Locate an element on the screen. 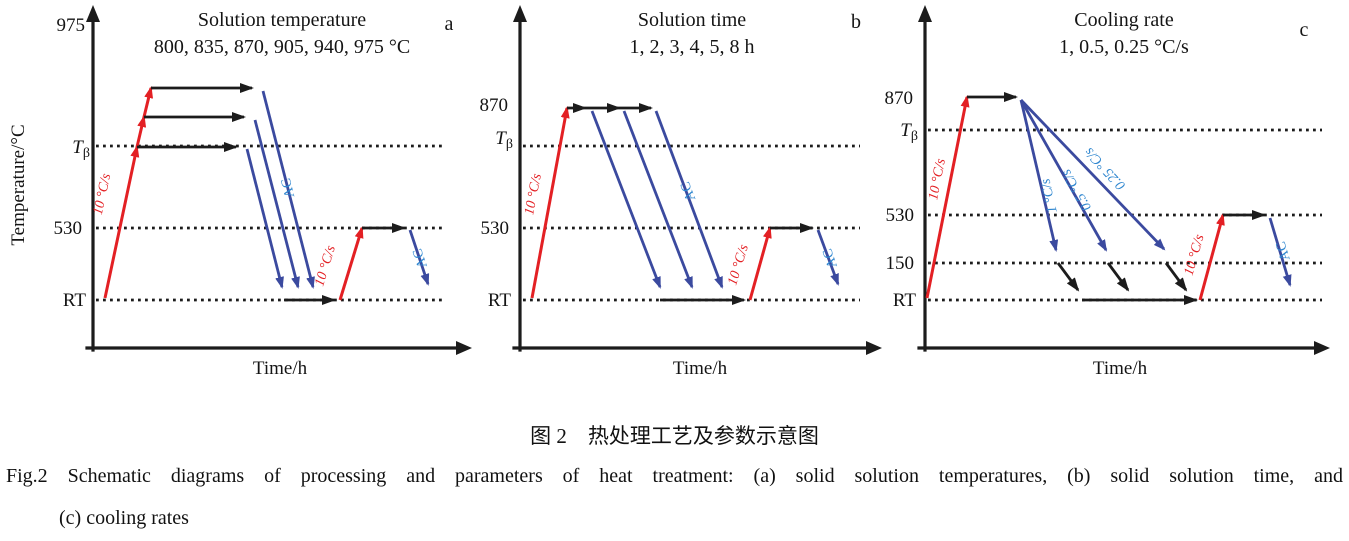 The height and width of the screenshot is (541, 1349). rate-025cs-label: 0.25 °C/s is located at coordinates (1105, 168).